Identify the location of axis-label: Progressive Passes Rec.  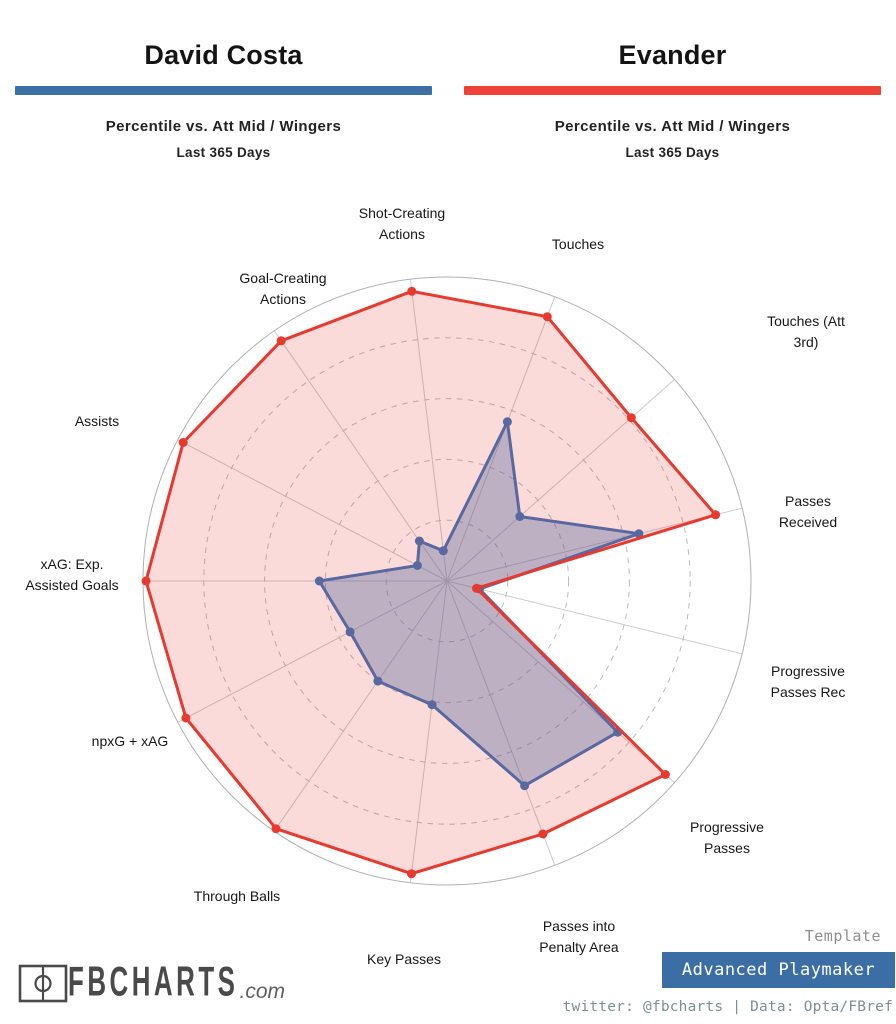
(808, 681).